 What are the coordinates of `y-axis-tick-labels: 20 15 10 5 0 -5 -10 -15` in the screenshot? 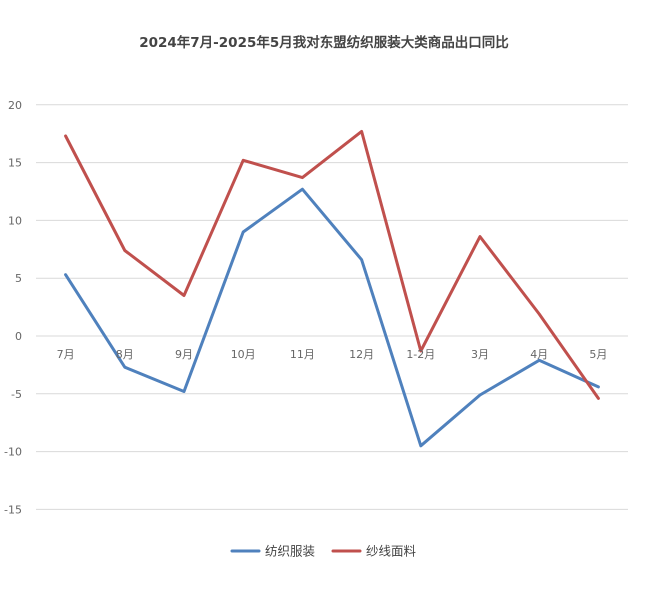 It's located at (13, 308).